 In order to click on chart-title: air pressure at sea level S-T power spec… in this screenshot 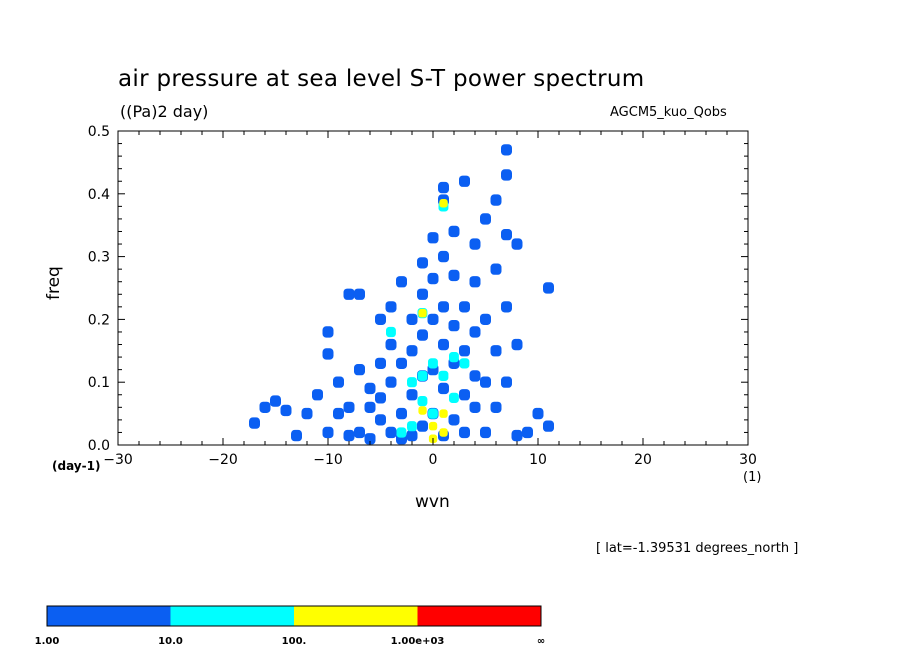, I will do `click(381, 79)`.